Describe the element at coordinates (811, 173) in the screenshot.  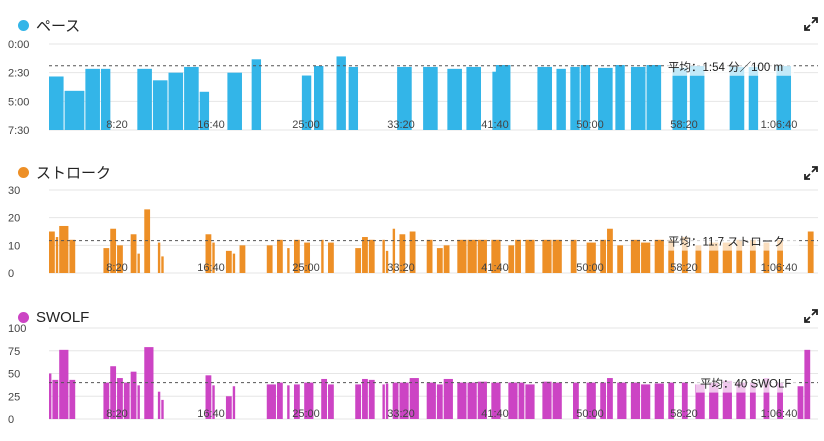
I see `stroke-expand-icon` at that location.